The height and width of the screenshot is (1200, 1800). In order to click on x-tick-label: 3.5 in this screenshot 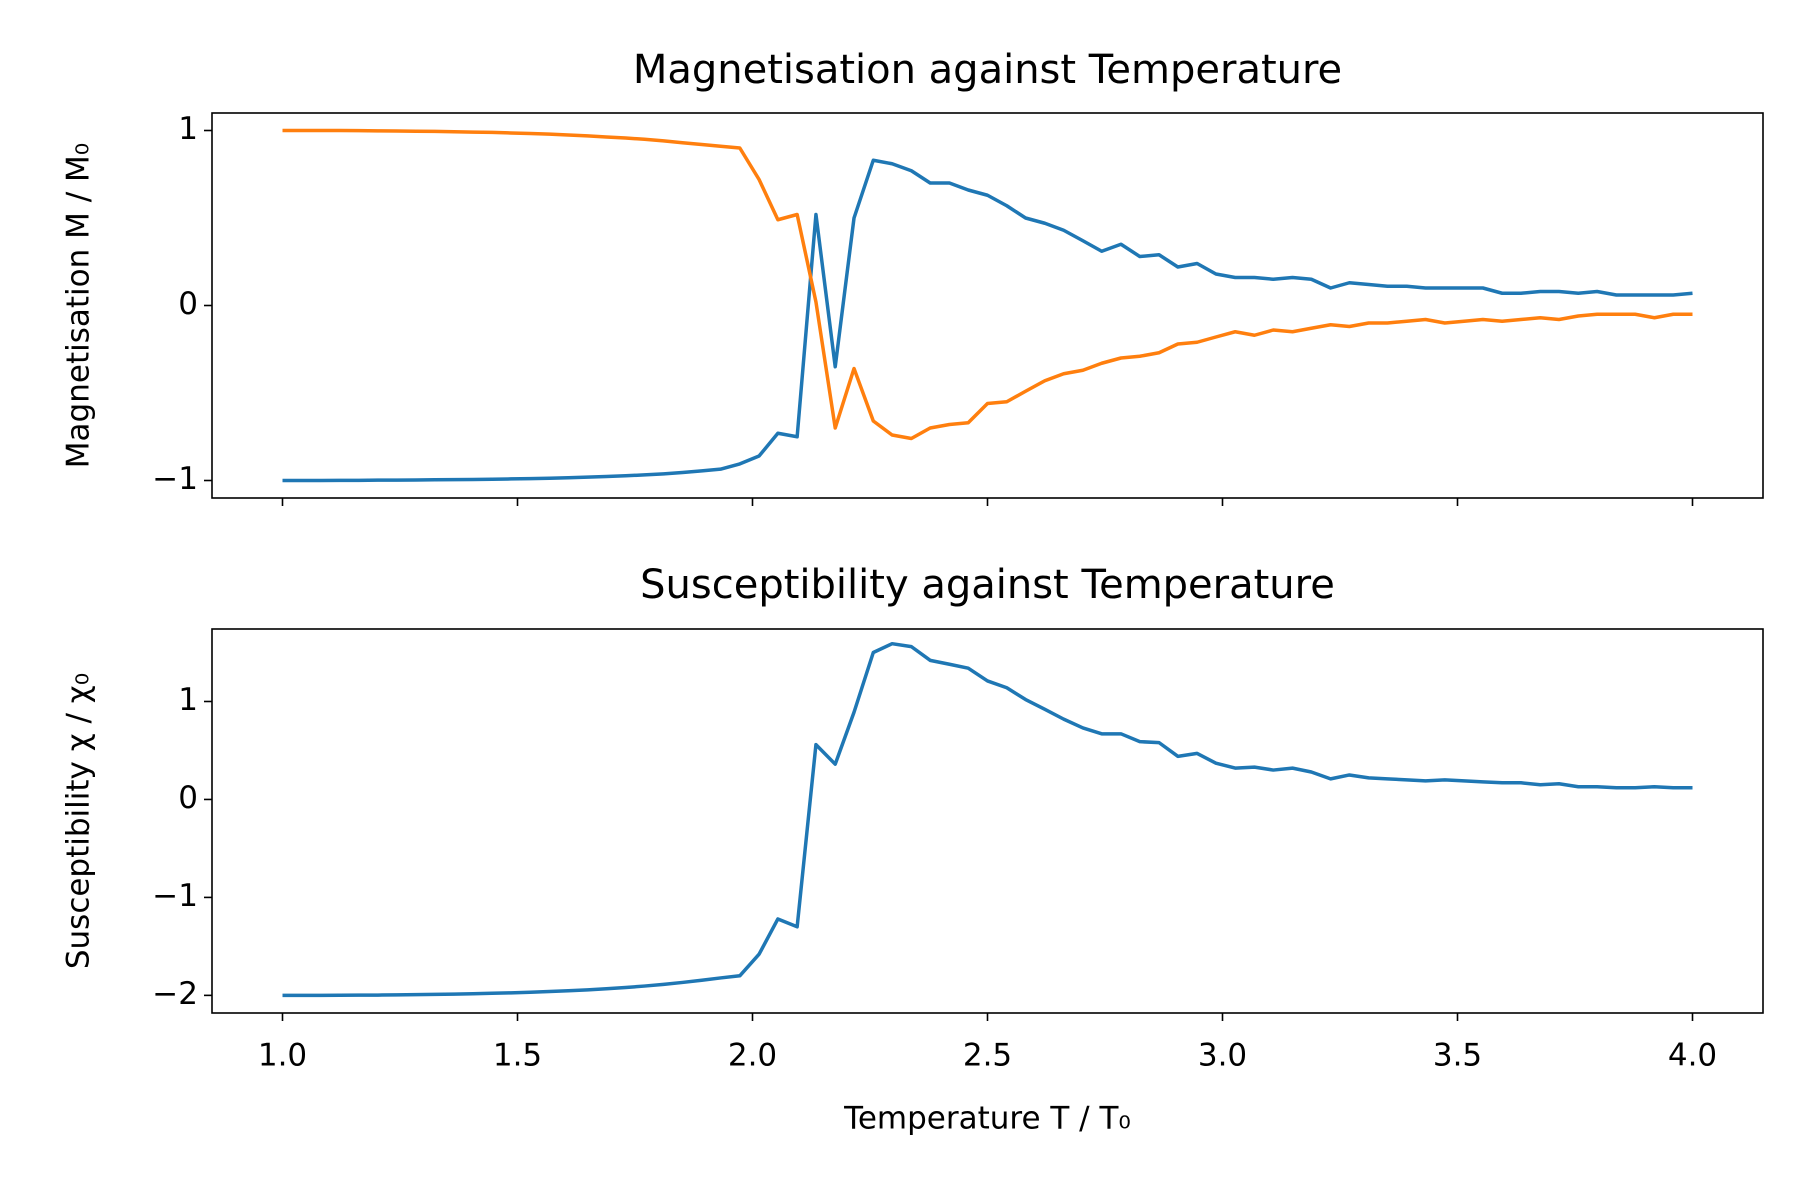, I will do `click(1457, 1056)`.